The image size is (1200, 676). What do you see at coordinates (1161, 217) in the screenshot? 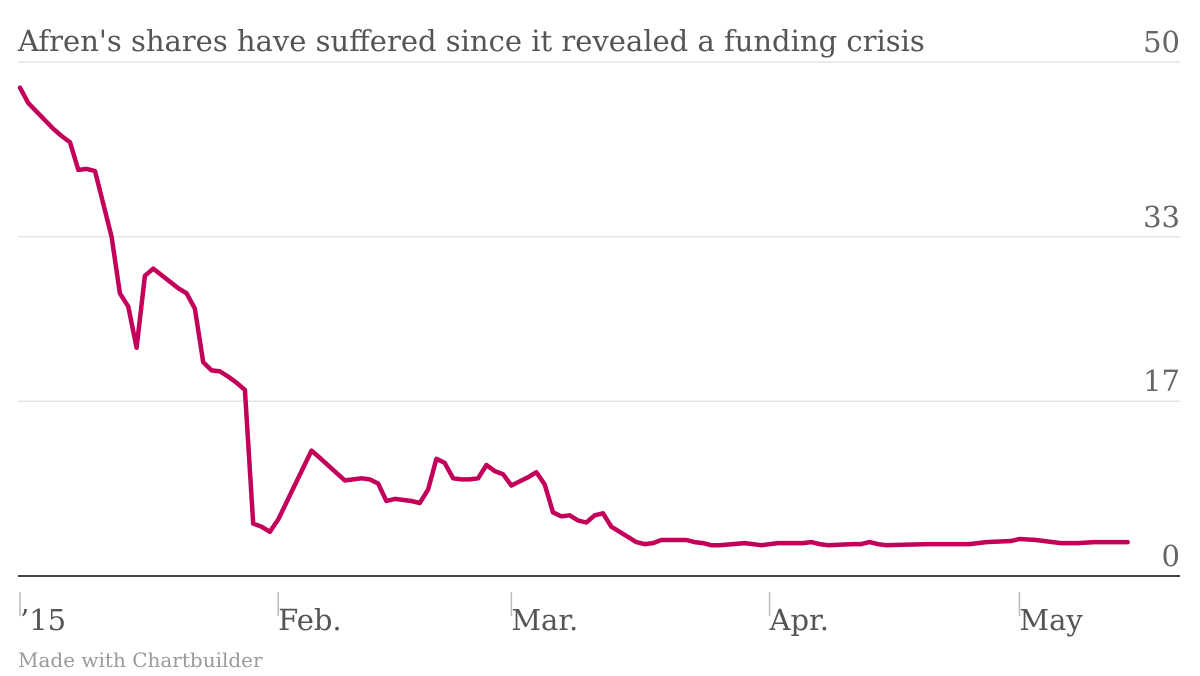
I see `y-tick-label: 33` at bounding box center [1161, 217].